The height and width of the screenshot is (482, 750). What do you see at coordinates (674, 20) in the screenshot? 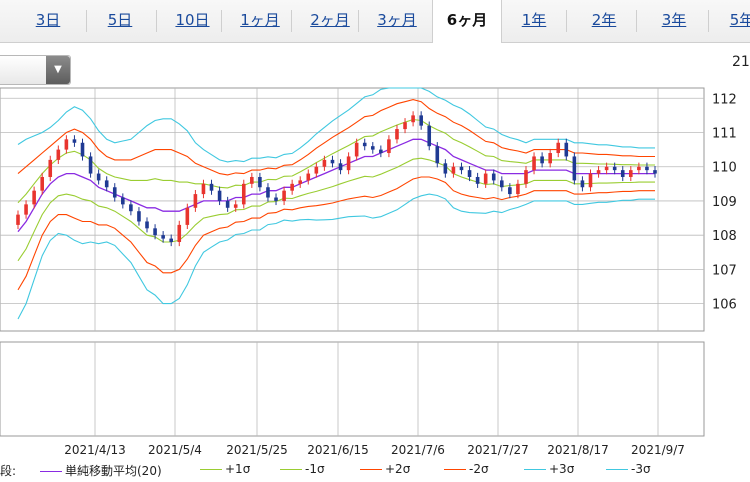
I see `tab-10: 3年` at bounding box center [674, 20].